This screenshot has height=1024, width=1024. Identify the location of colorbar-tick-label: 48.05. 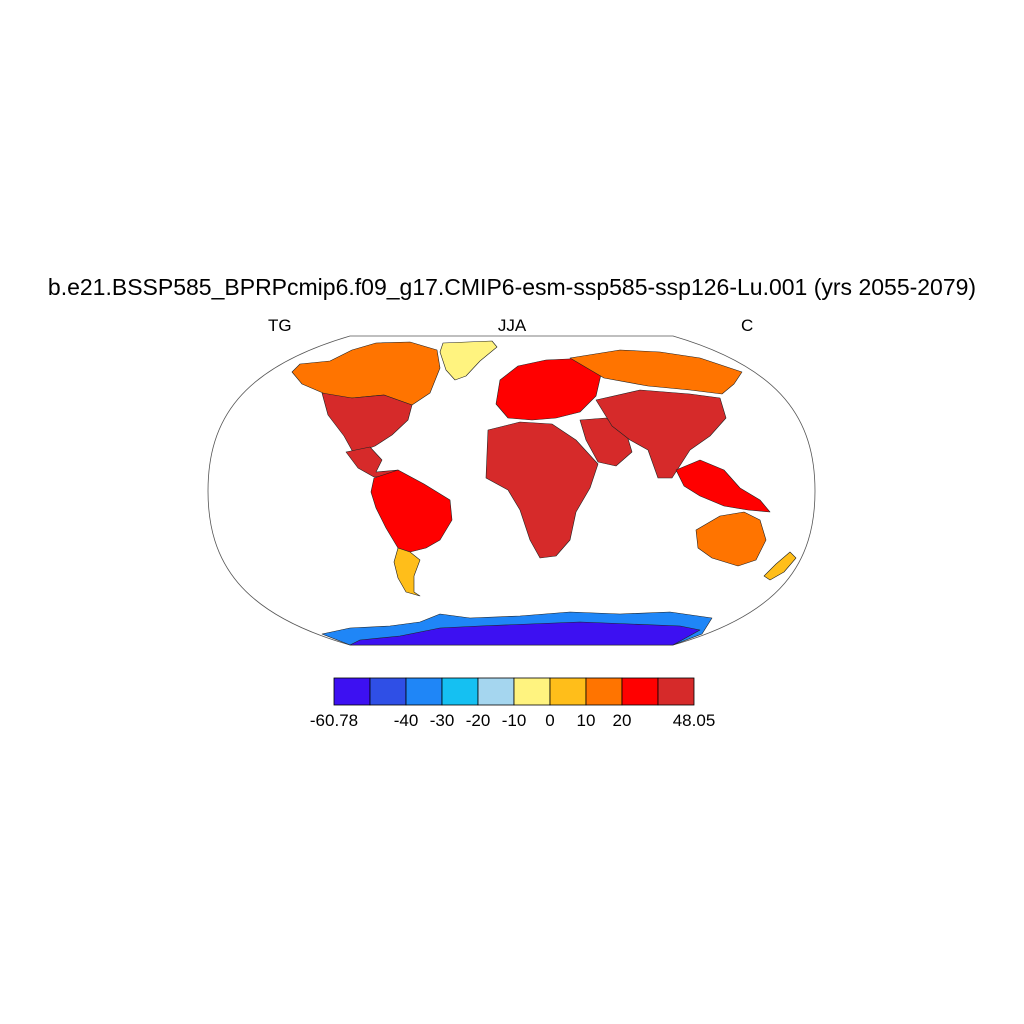
(694, 720).